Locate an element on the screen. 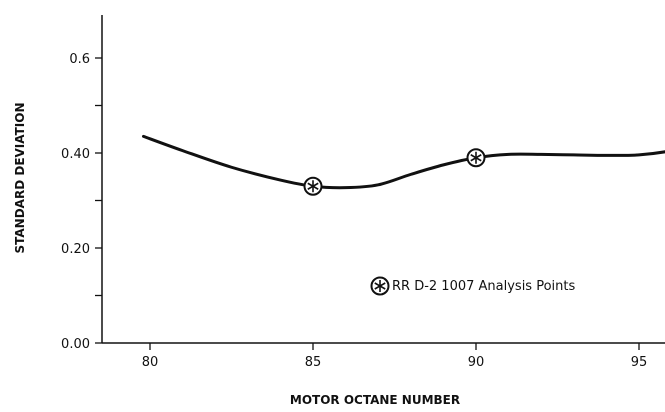  y-tick-label: 0.40 is located at coordinates (75, 154).